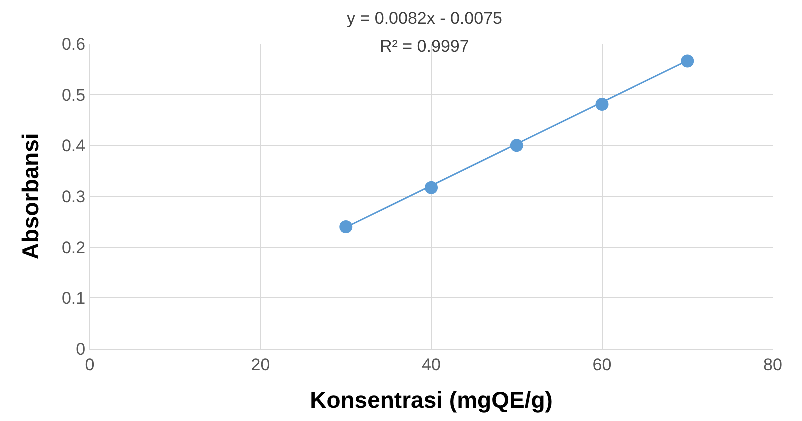  Describe the element at coordinates (74, 146) in the screenshot. I see `y-tick-label: 0.4` at that location.